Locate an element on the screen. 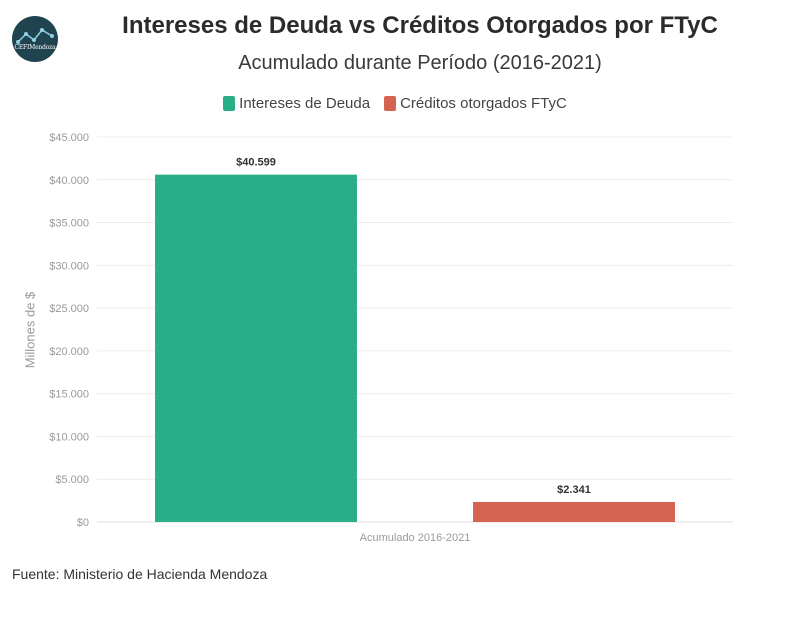  y-tick-label: $25.000 is located at coordinates (69, 309).